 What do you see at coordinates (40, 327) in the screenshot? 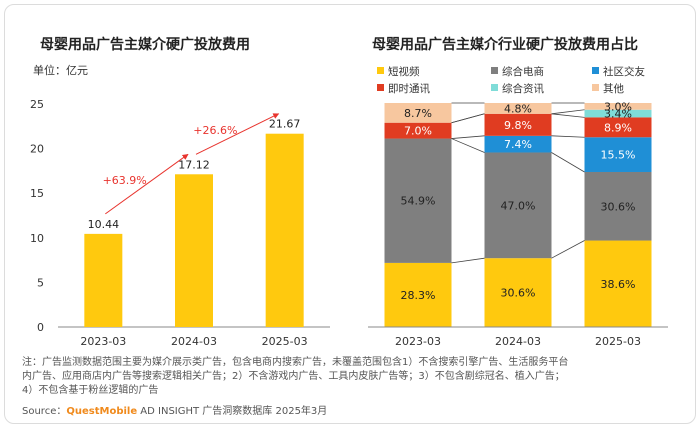
I see `y-tick-label: 0` at bounding box center [40, 327].